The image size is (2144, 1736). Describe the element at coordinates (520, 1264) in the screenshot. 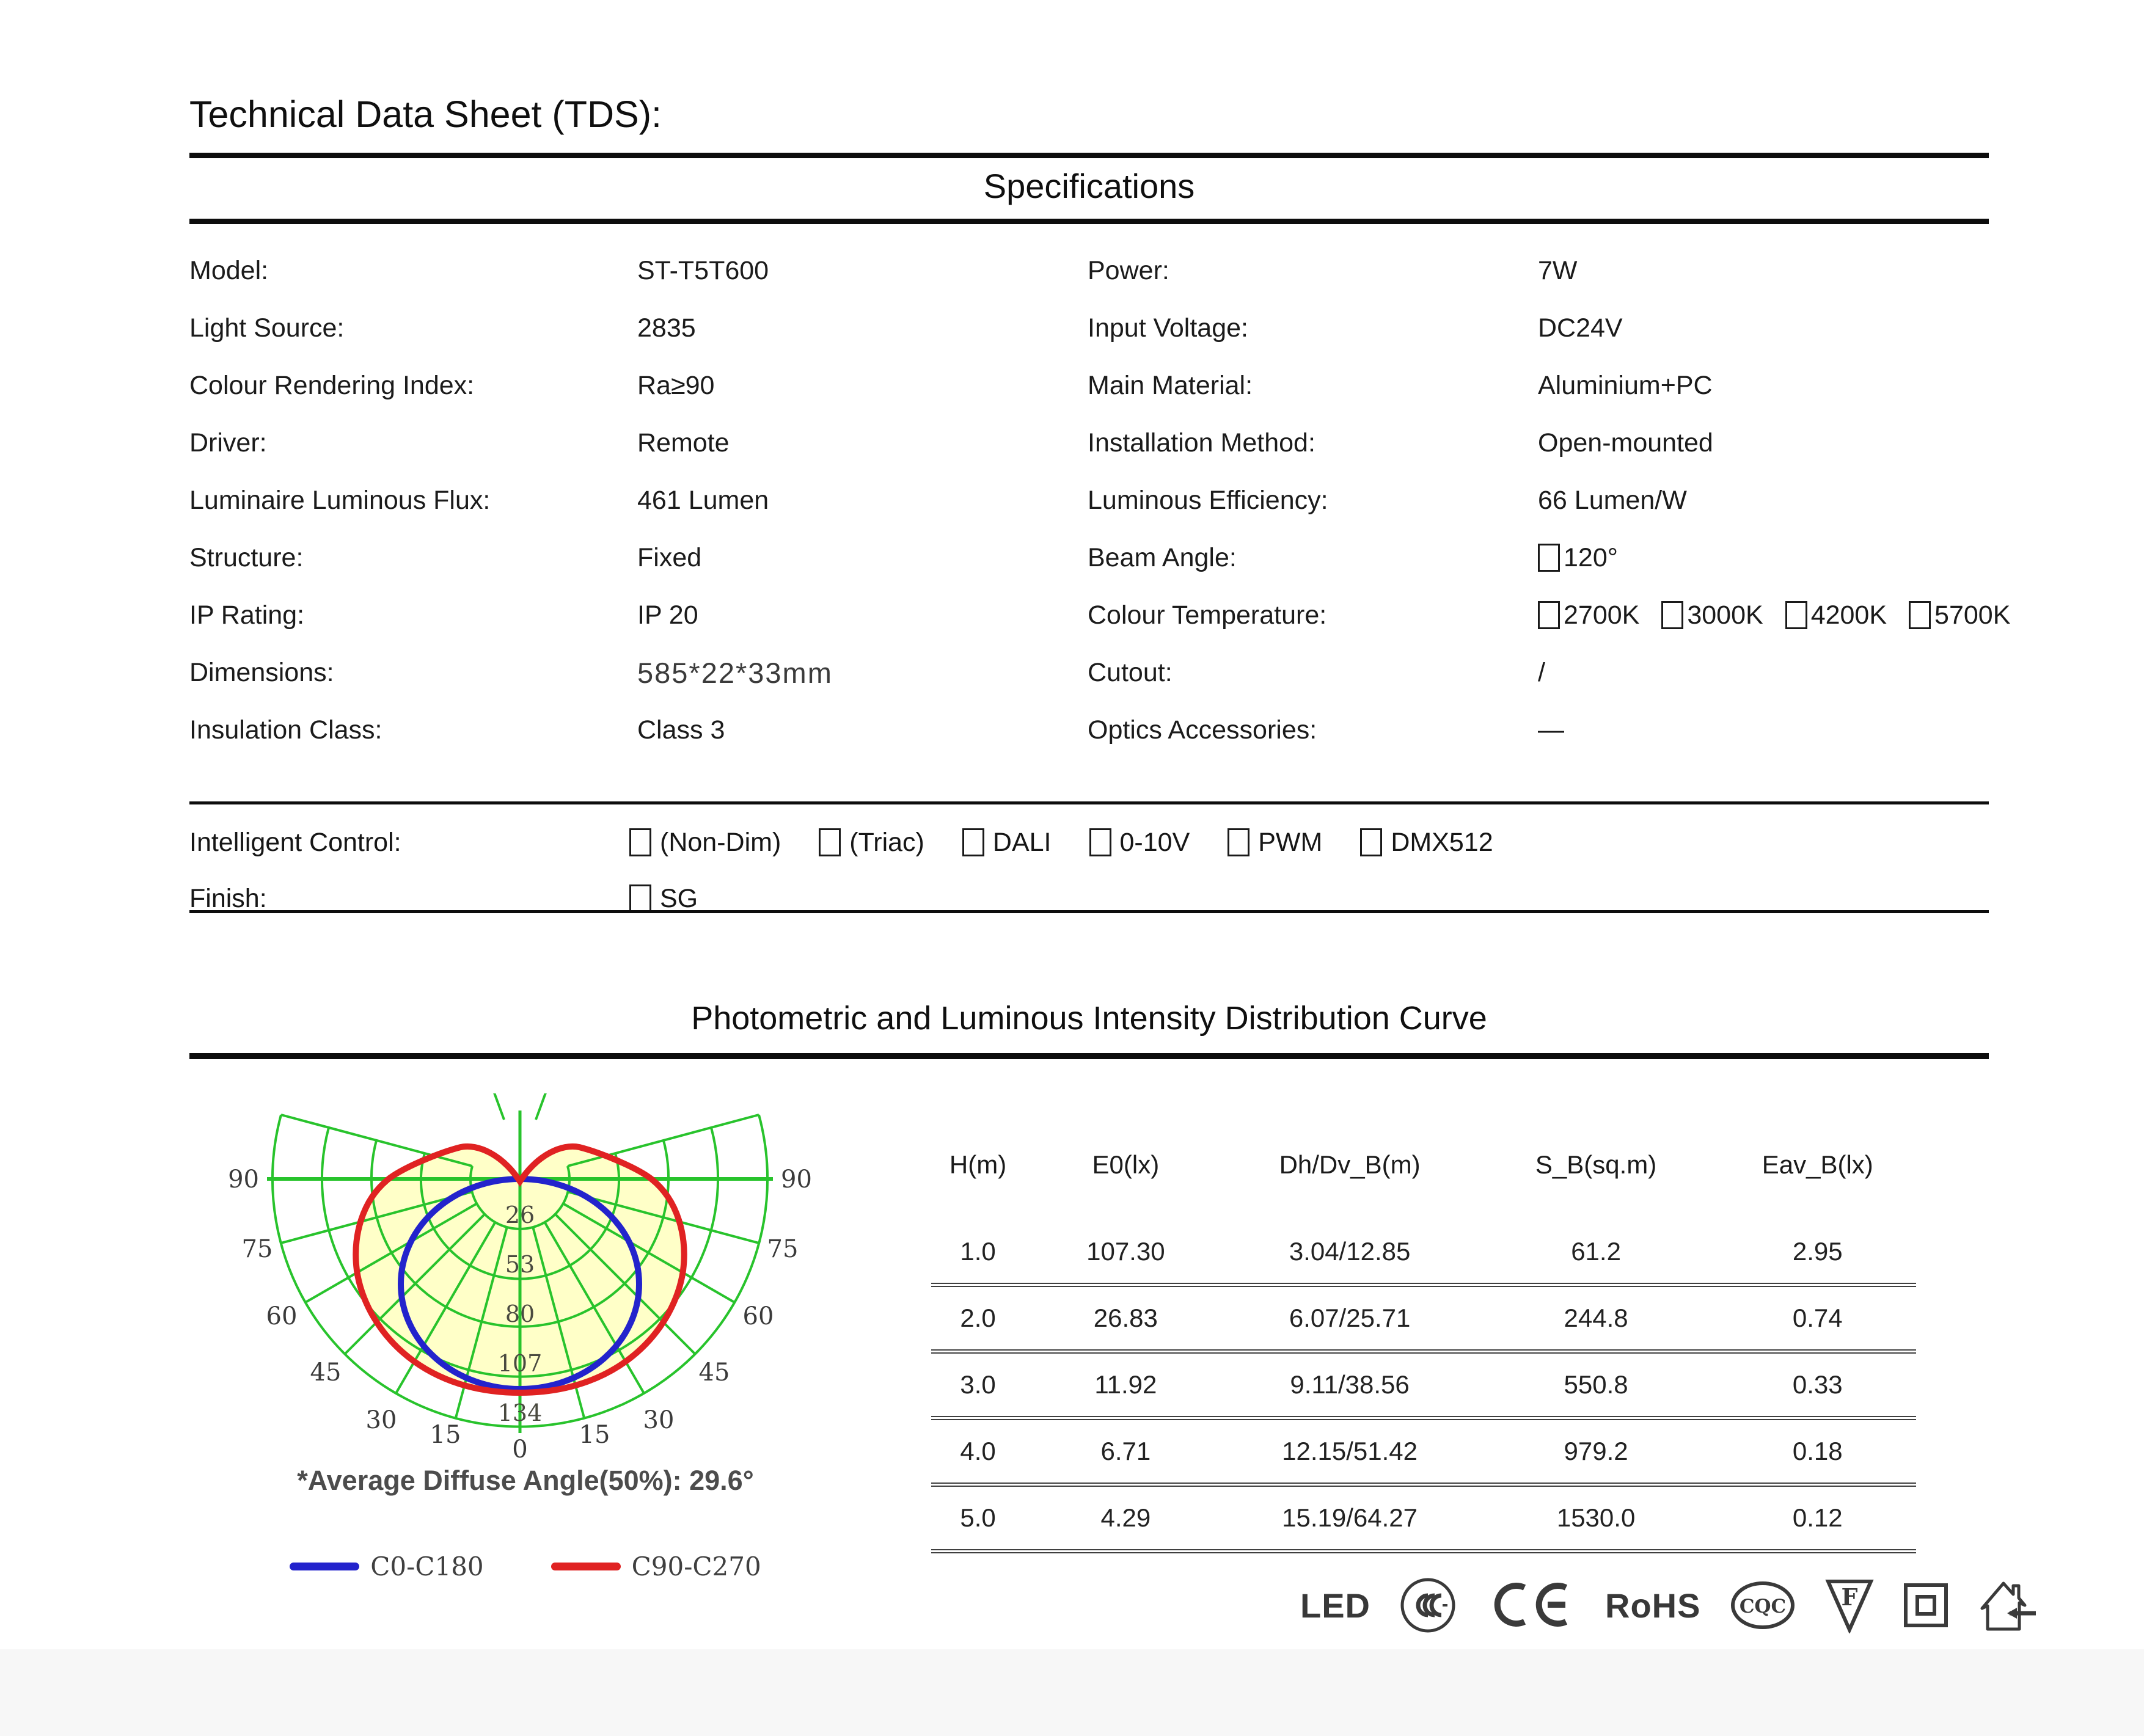

I see `radius-label: 53` at that location.